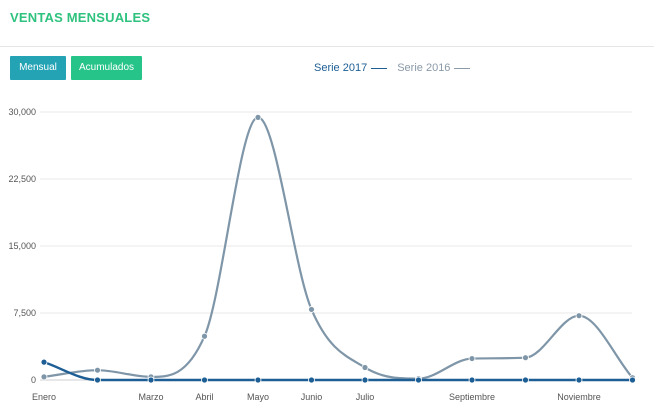 This screenshot has height=413, width=654. I want to click on x-tick-label: Abril, so click(204, 397).